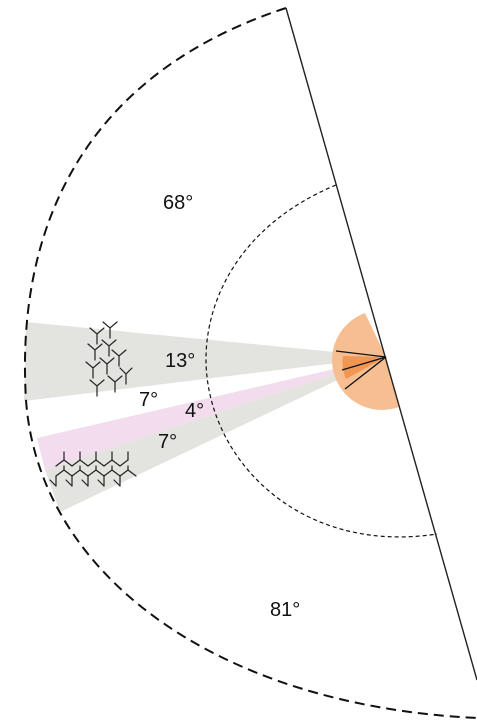  What do you see at coordinates (364, 363) in the screenshot?
I see `ray-middle` at bounding box center [364, 363].